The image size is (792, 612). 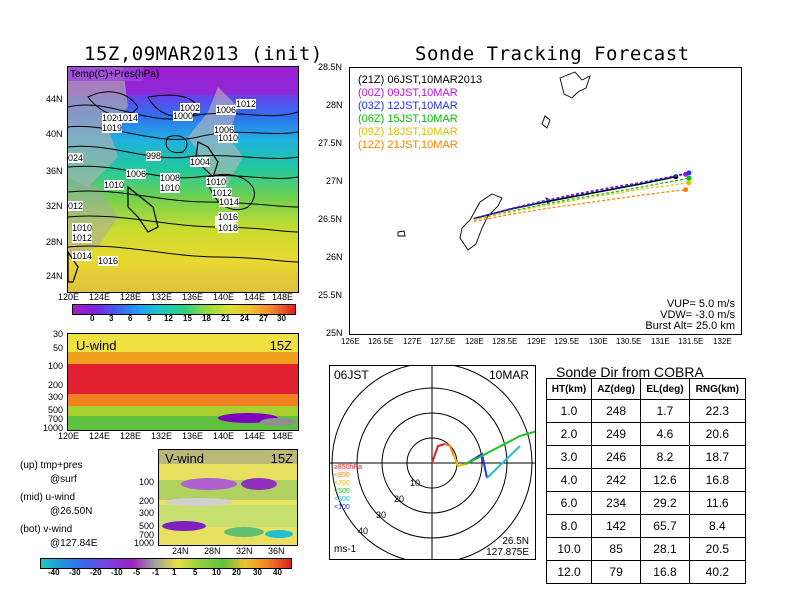 I want to click on track-xtick: 130E, so click(x=598, y=341).